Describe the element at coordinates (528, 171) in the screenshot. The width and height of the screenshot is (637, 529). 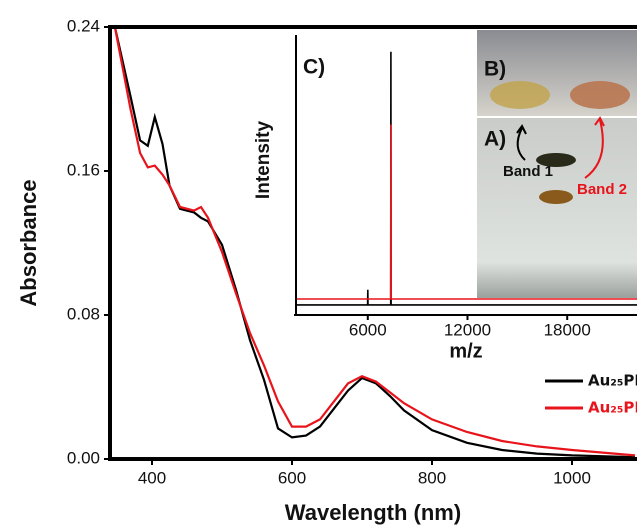
I see `band-label: Band 1` at that location.